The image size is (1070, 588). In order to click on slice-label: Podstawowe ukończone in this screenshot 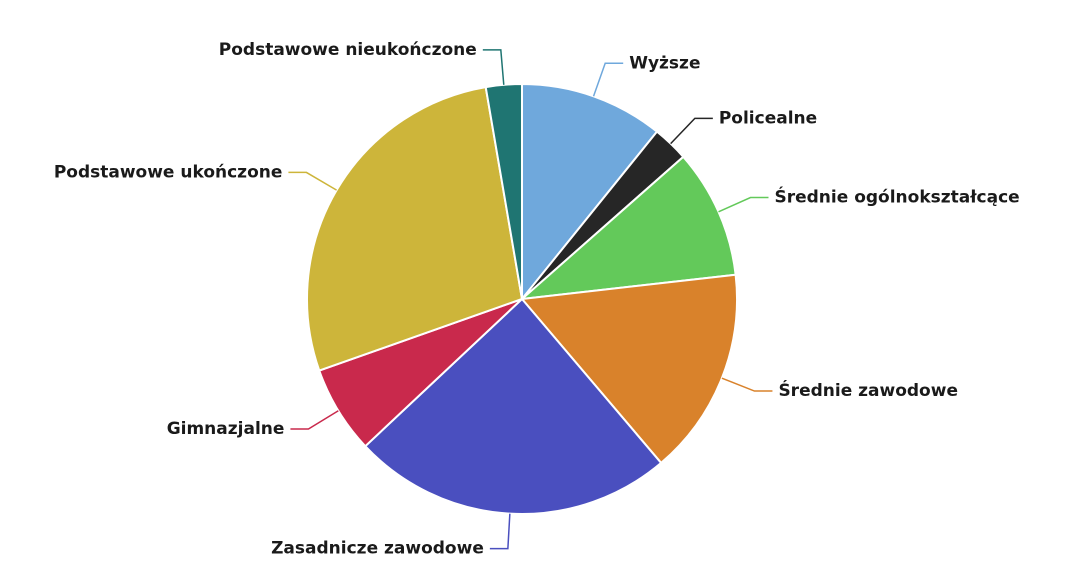, I will do `click(168, 172)`.